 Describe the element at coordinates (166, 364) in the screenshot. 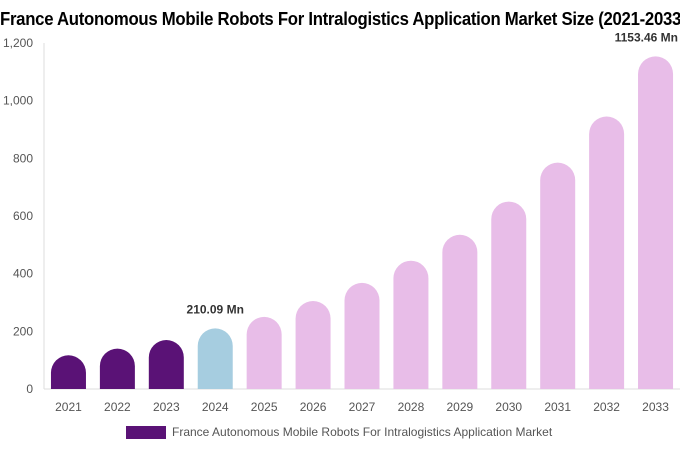

I see `bar-2023` at that location.